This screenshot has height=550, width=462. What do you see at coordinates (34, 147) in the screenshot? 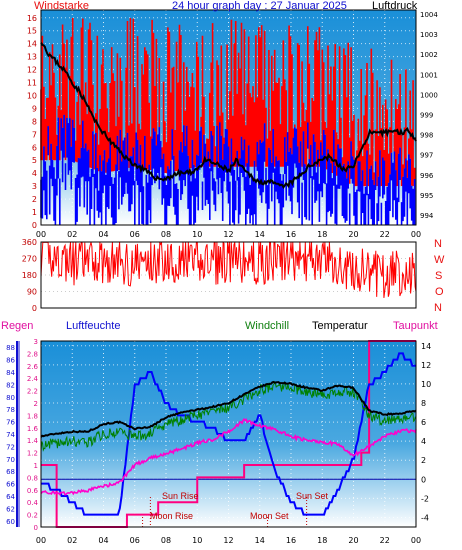
I see `wind-tick-label: 6` at bounding box center [34, 147].